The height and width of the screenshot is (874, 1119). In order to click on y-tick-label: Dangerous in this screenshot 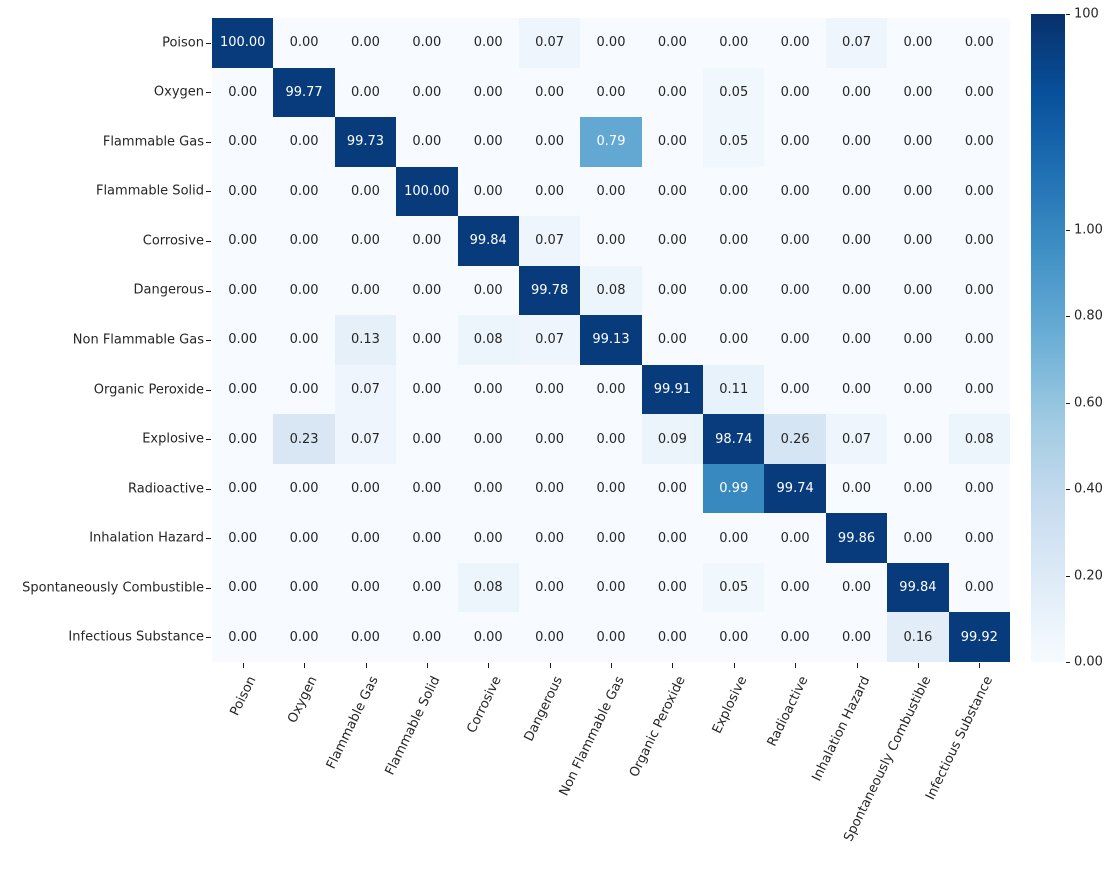, I will do `click(169, 290)`.